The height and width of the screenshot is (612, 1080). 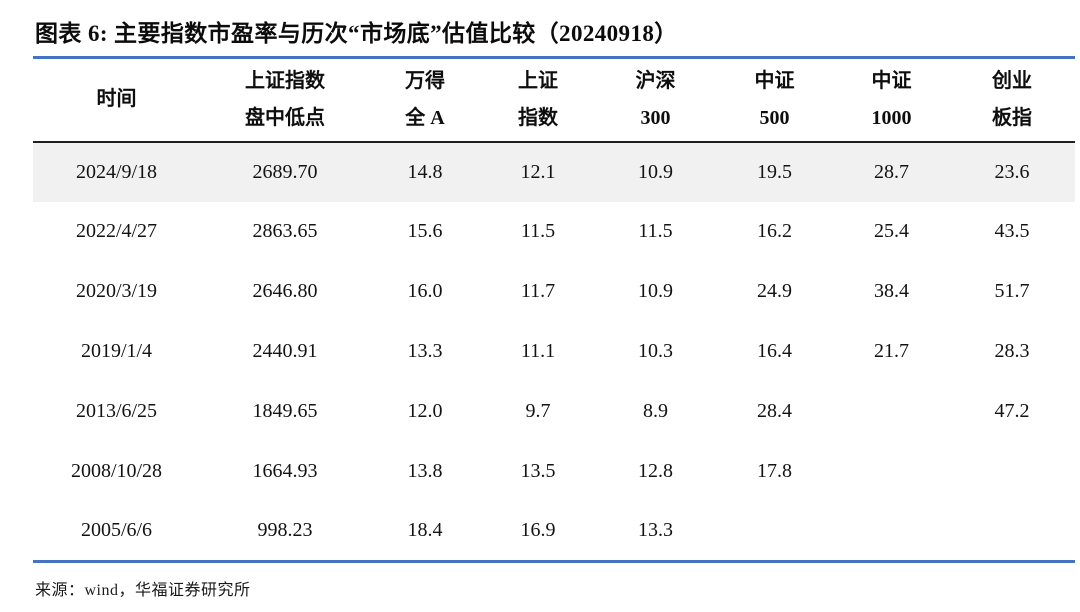 I want to click on table-header-row: 时间 上证指数 盘中低点 万得全 A 上证 指数 沪深 300 中证 500 中证 1000 创业 板指, so click(x=554, y=100).